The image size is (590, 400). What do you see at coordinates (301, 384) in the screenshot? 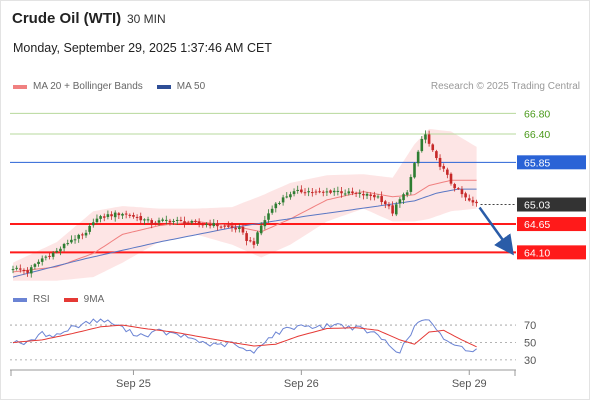
I see `x-tick-label: Sep 26` at bounding box center [301, 384].